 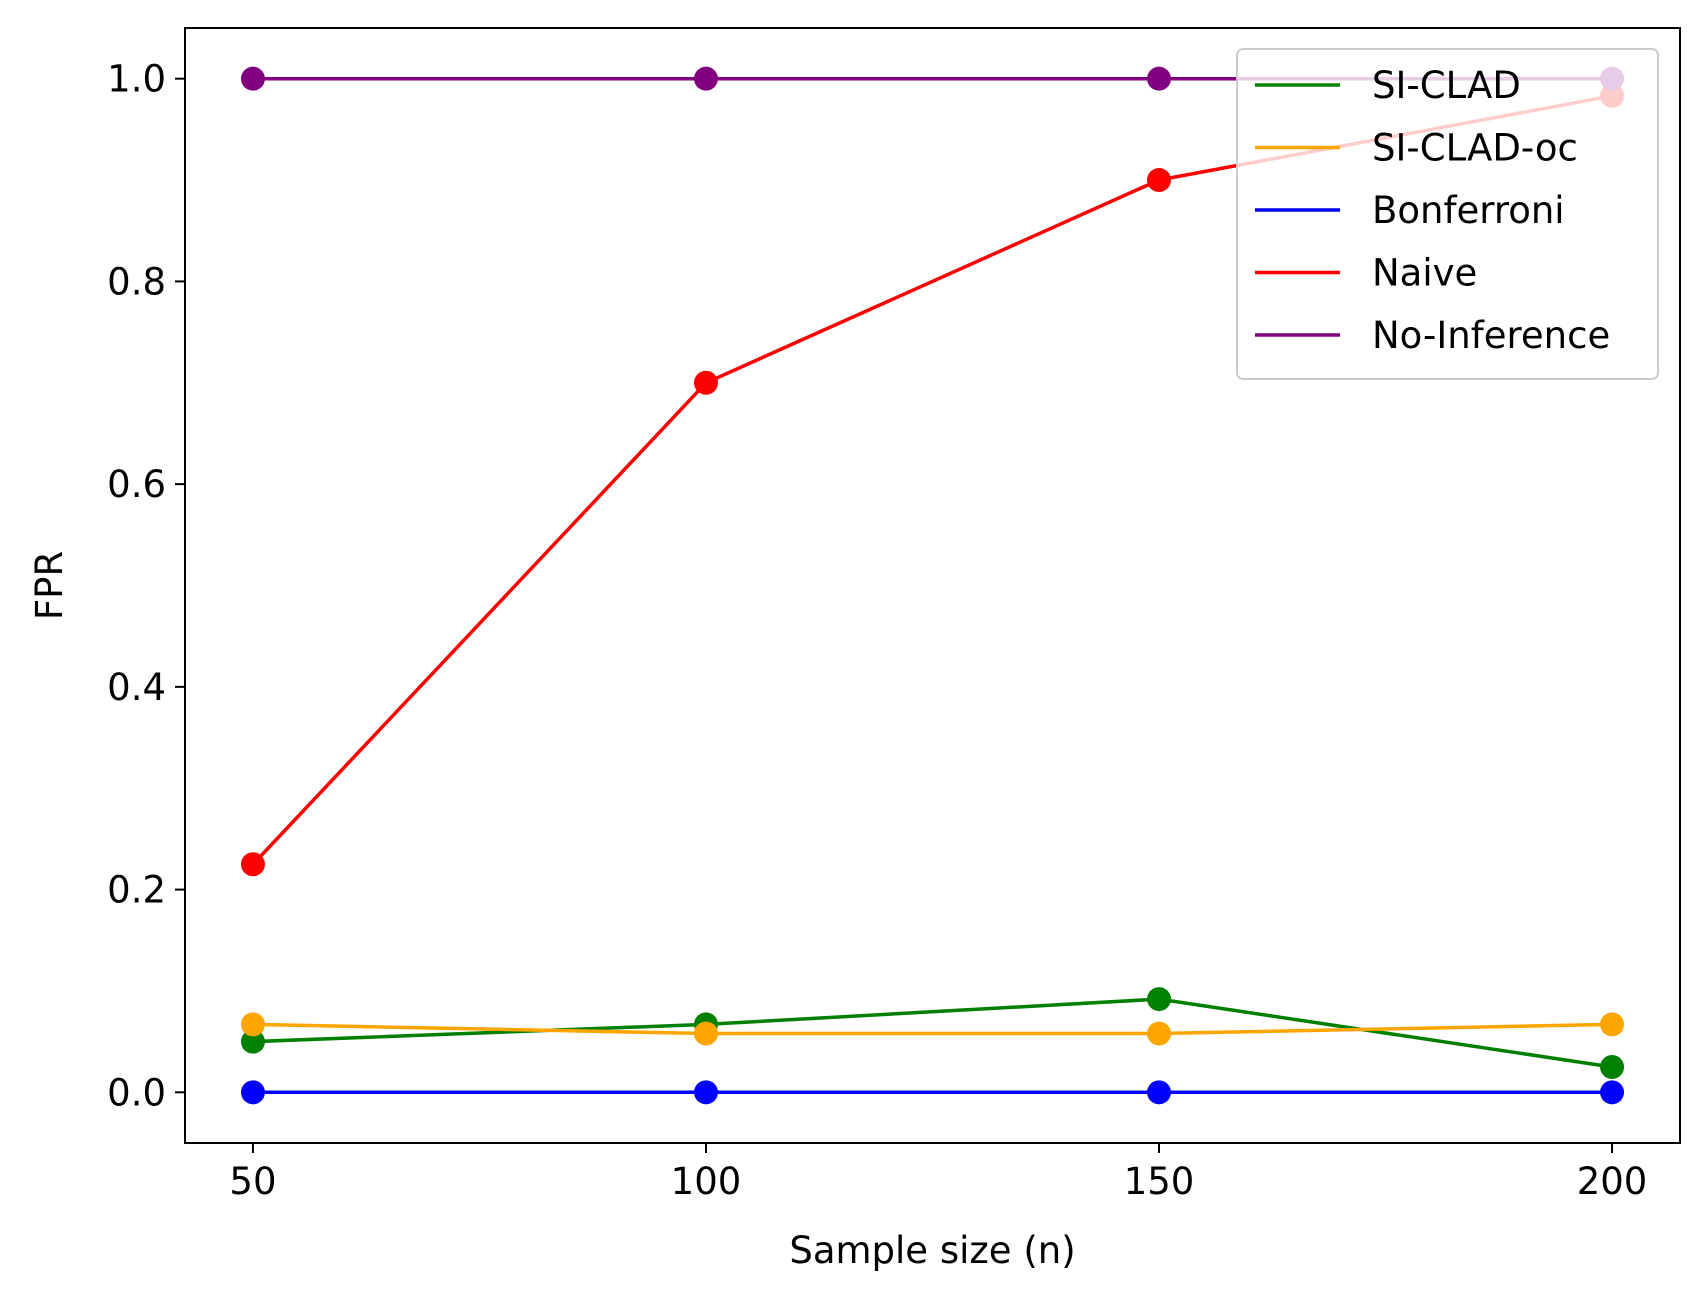 I want to click on x-tick-label: 100, so click(x=706, y=1181).